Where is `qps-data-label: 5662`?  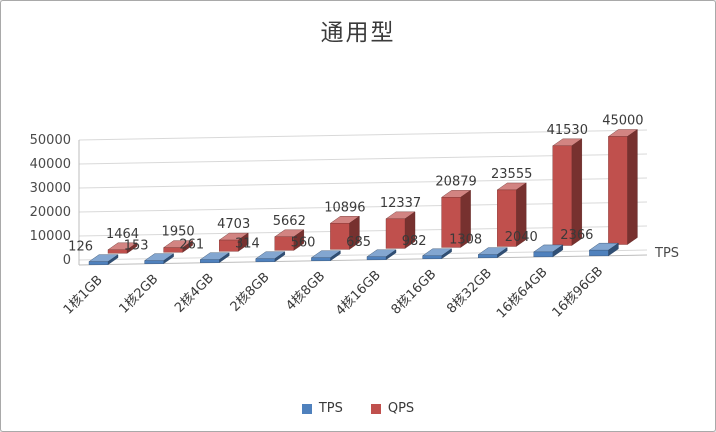 qps-data-label: 5662 is located at coordinates (289, 221).